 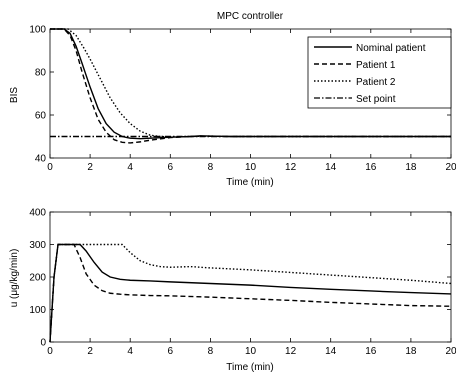 I want to click on legend-item-set-point: Set point, so click(x=355, y=99).